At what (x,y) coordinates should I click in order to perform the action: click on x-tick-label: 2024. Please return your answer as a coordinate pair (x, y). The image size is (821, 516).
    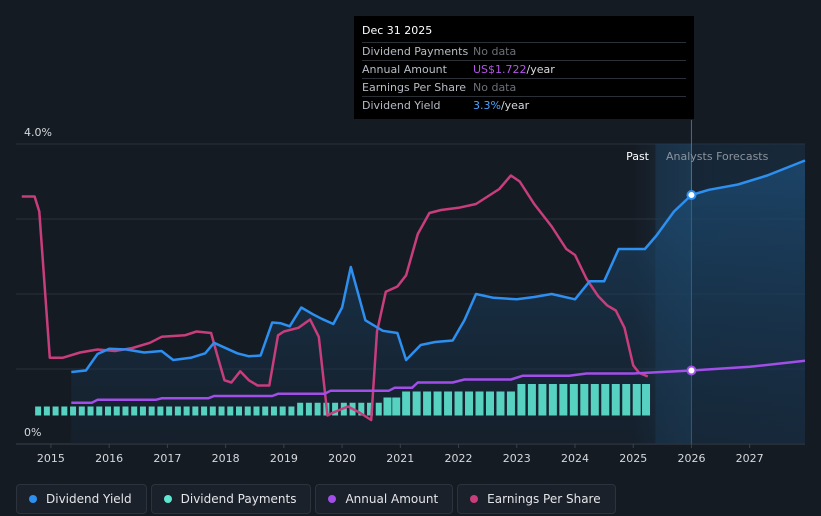
    Looking at the image, I should click on (575, 458).